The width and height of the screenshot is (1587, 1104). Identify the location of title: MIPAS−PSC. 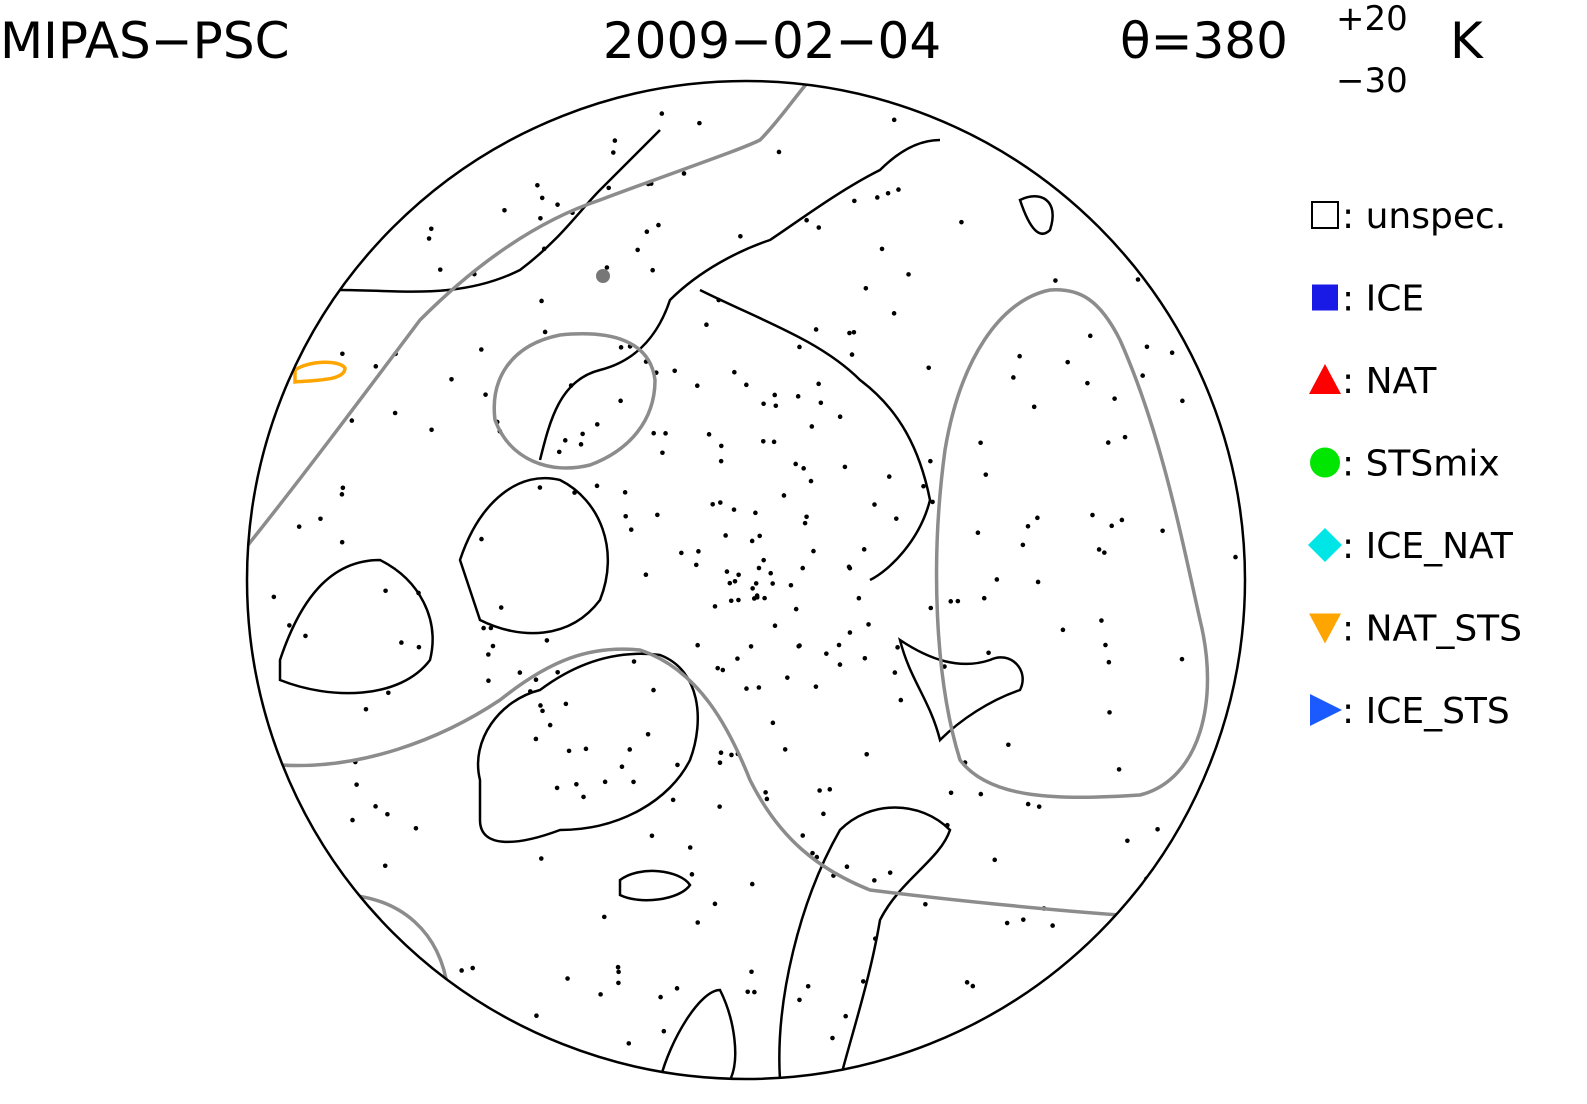
(144, 41).